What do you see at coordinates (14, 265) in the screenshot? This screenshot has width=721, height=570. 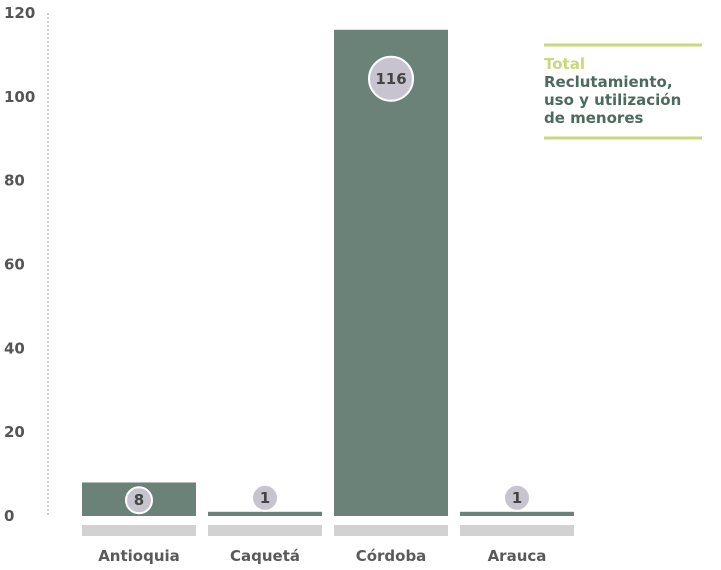 I see `y-tick-label: 60` at bounding box center [14, 265].